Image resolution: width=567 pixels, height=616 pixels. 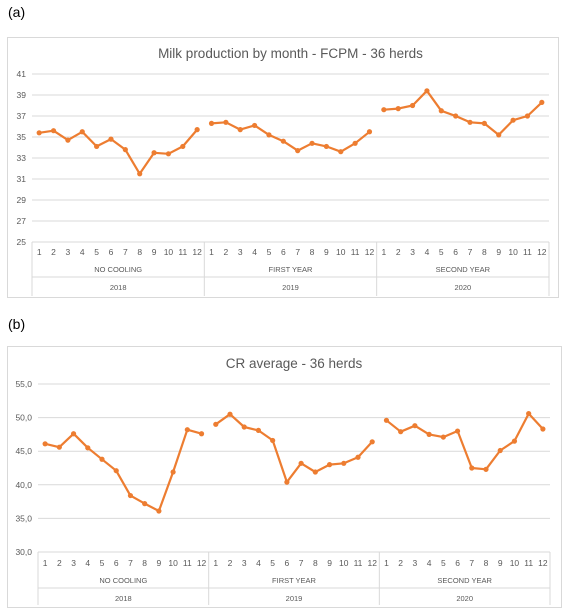 I want to click on panel-label-a: (a), so click(x=17, y=12).